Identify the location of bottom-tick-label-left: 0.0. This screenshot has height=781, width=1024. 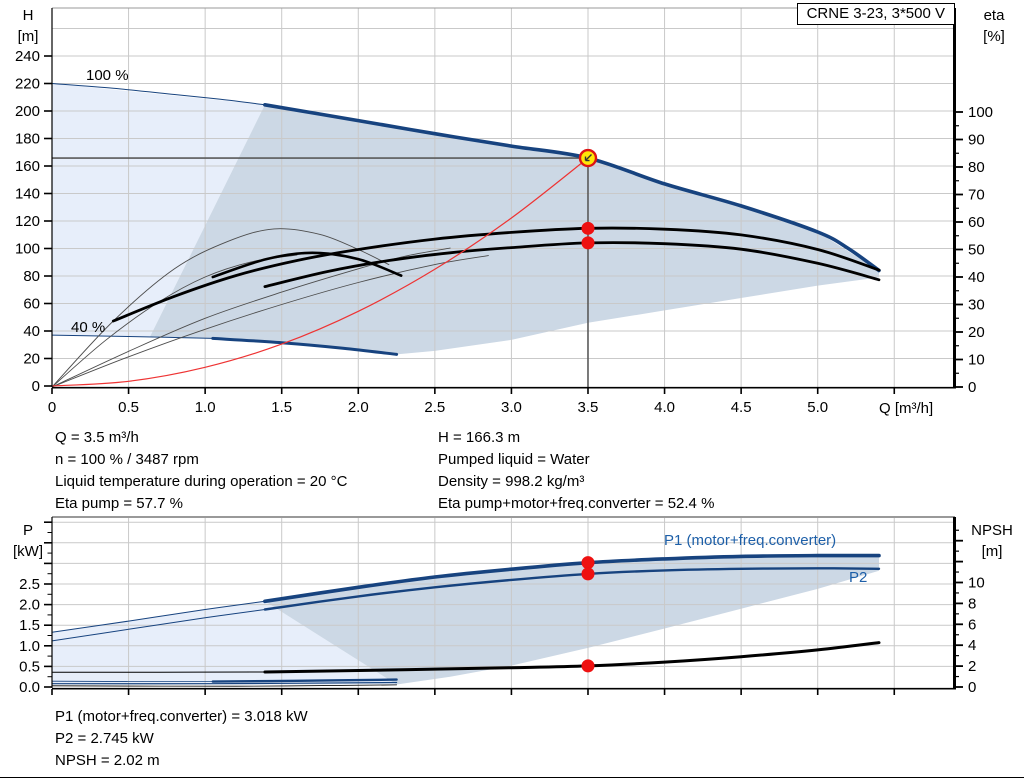
(29, 687).